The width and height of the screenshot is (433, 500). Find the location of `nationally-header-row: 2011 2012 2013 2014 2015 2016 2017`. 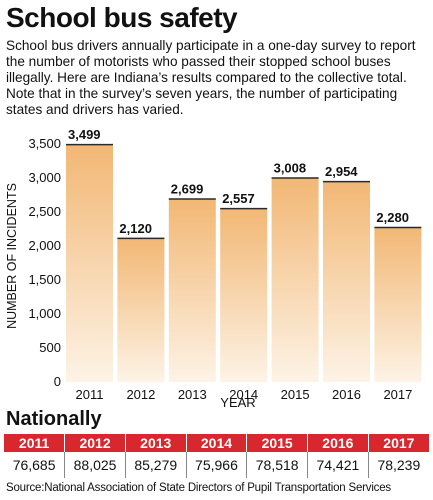

nationally-header-row: 2011 2012 2013 2014 2015 2016 2017 is located at coordinates (216, 443).